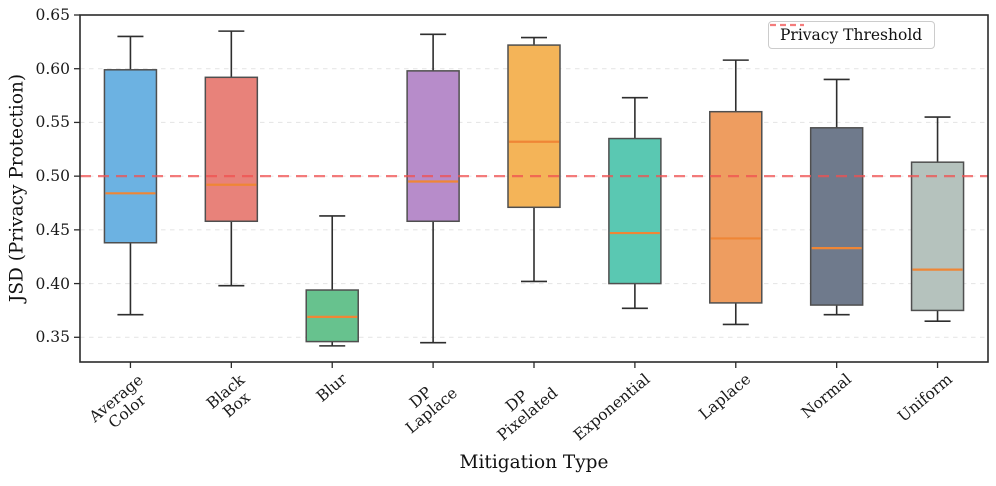 Image resolution: width=996 pixels, height=486 pixels. I want to click on y-axis-title: JSD (Privacy Protection), so click(17, 188).